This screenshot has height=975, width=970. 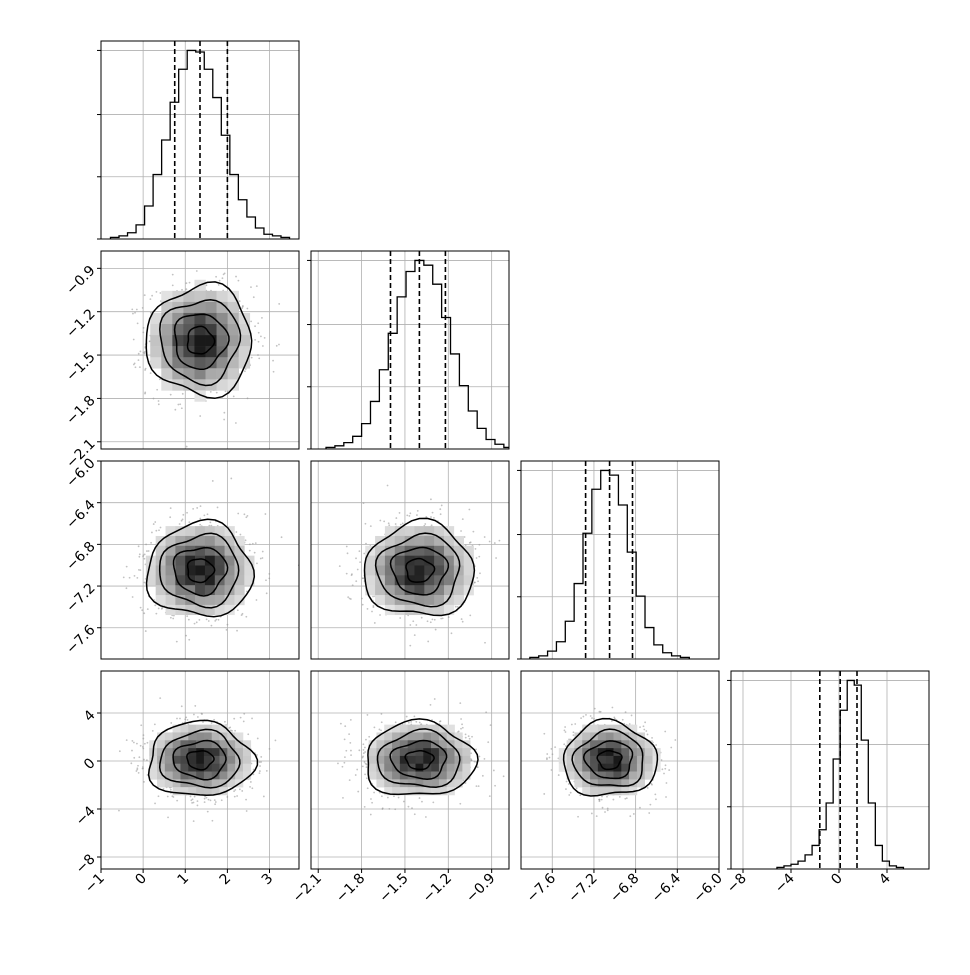 I want to click on y-tick-label: 4, so click(x=90, y=716).